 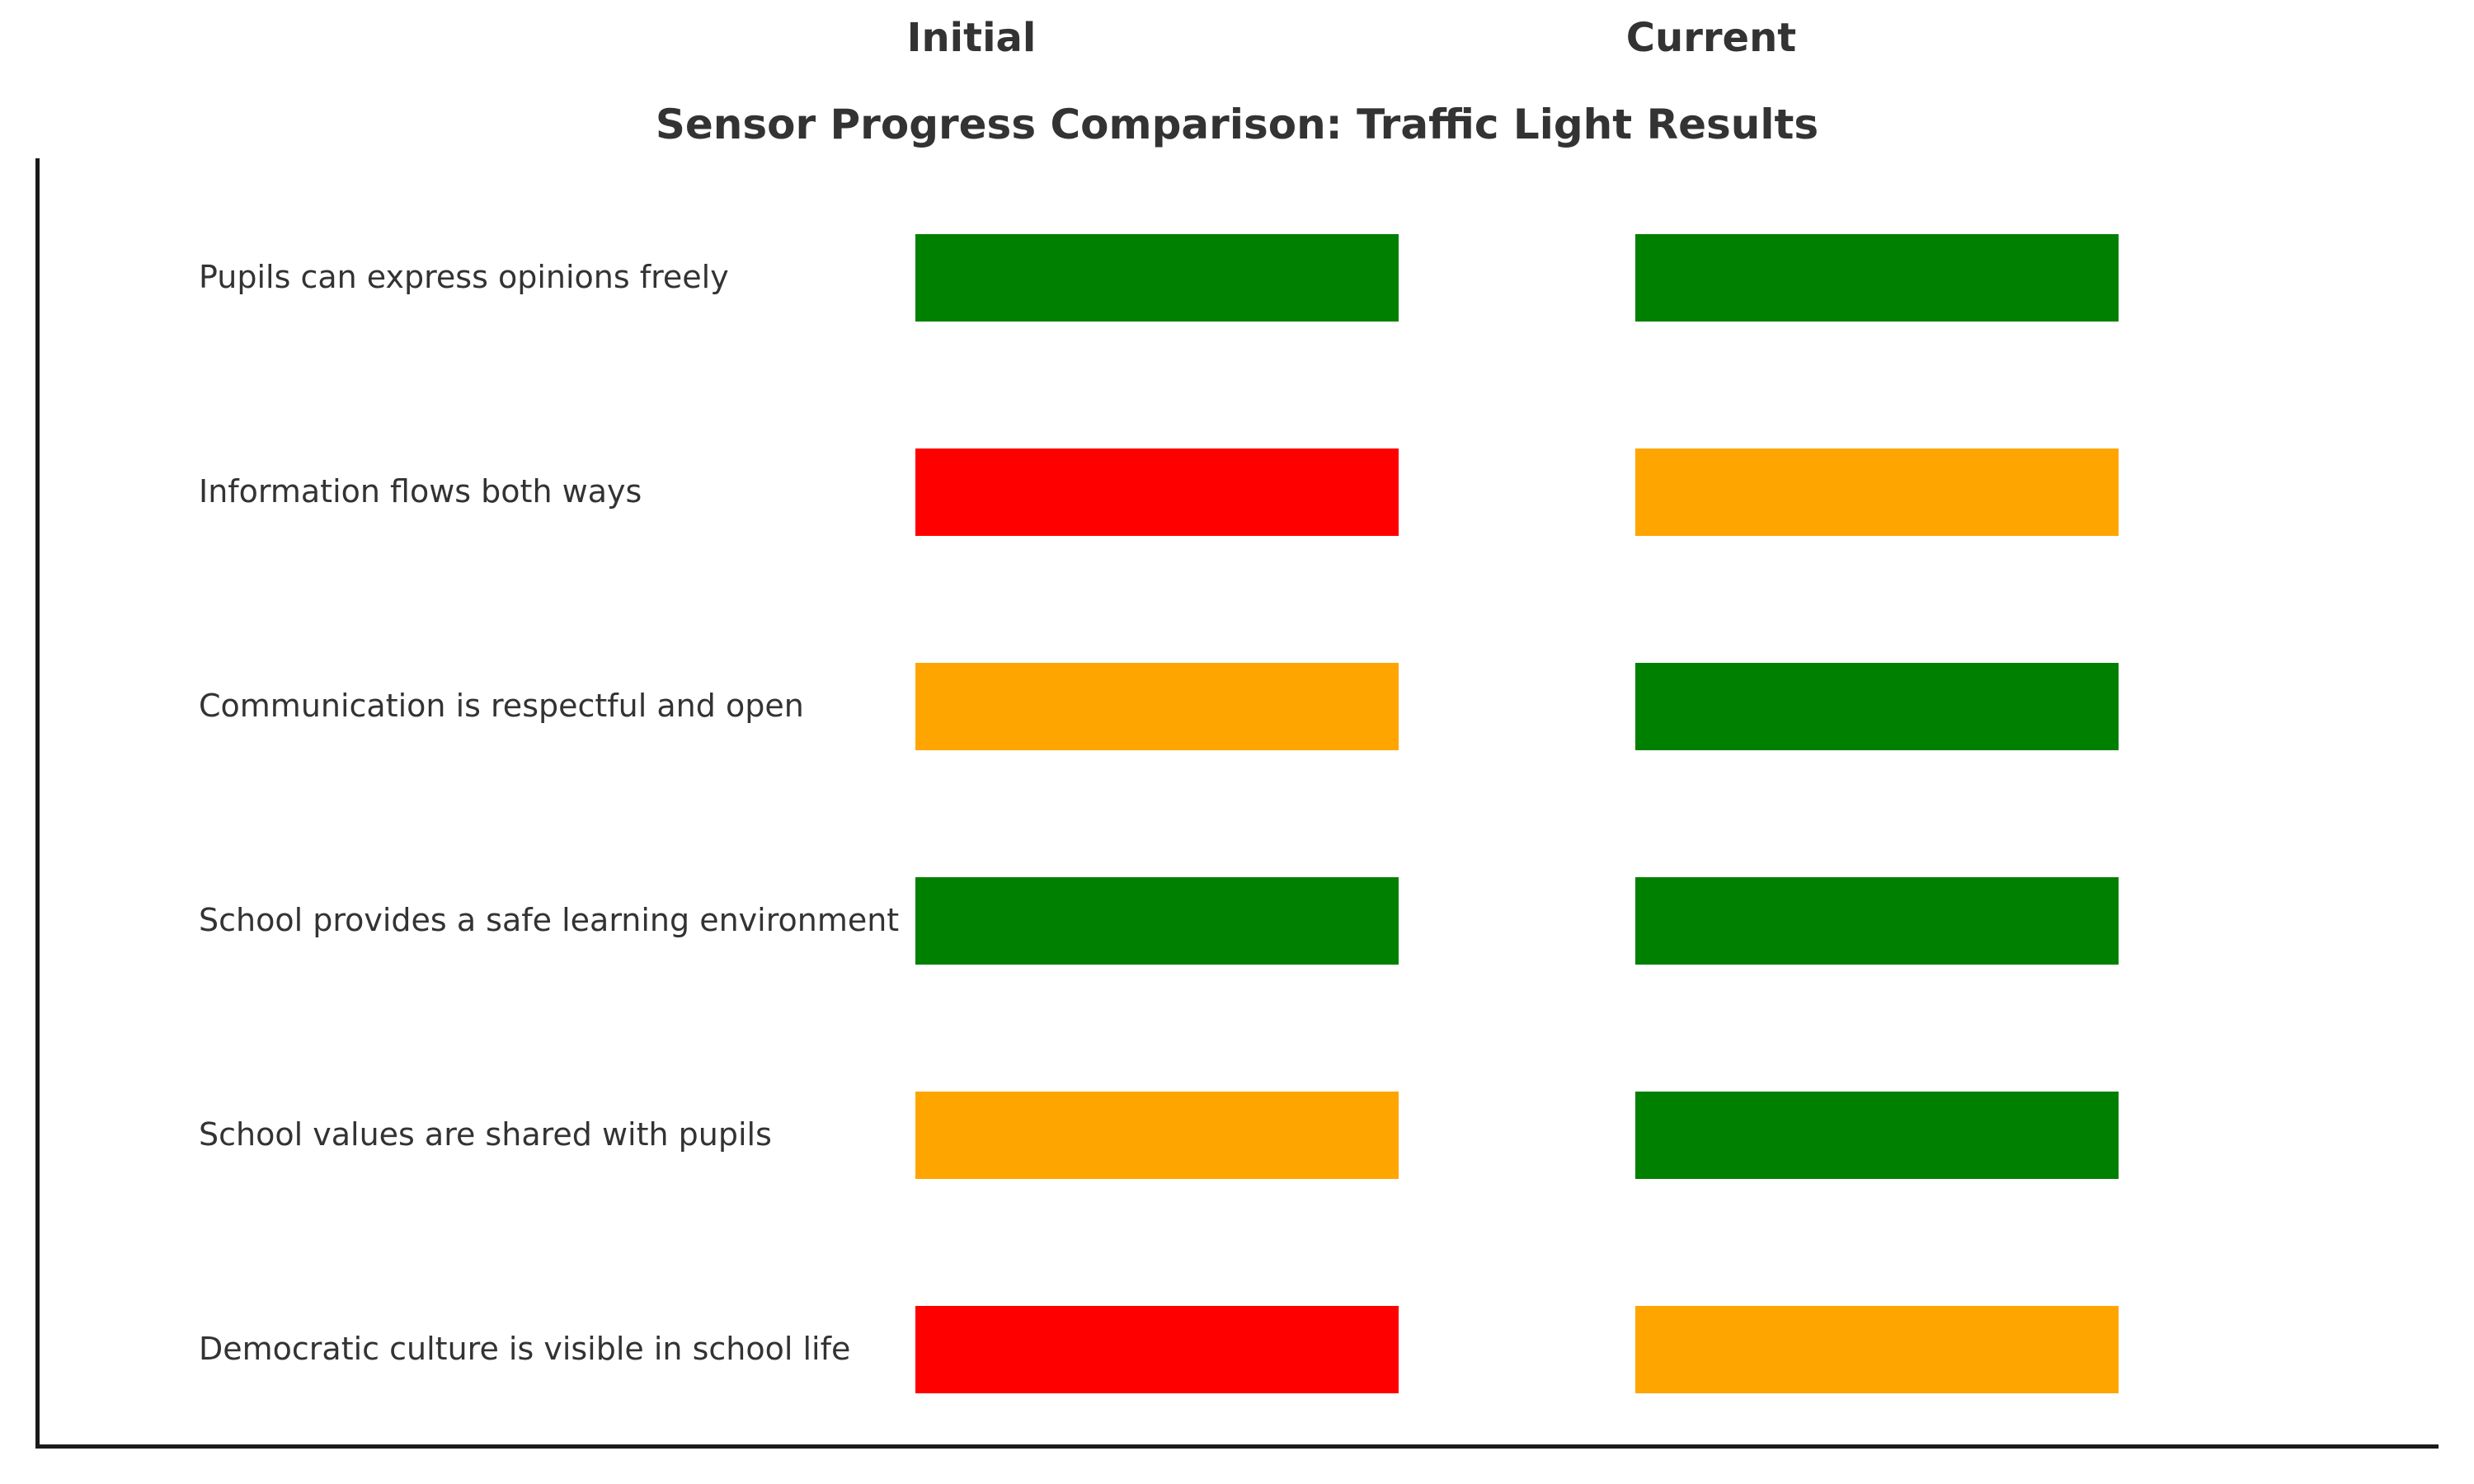 What do you see at coordinates (971, 38) in the screenshot?
I see `column-header-initial: Initial` at bounding box center [971, 38].